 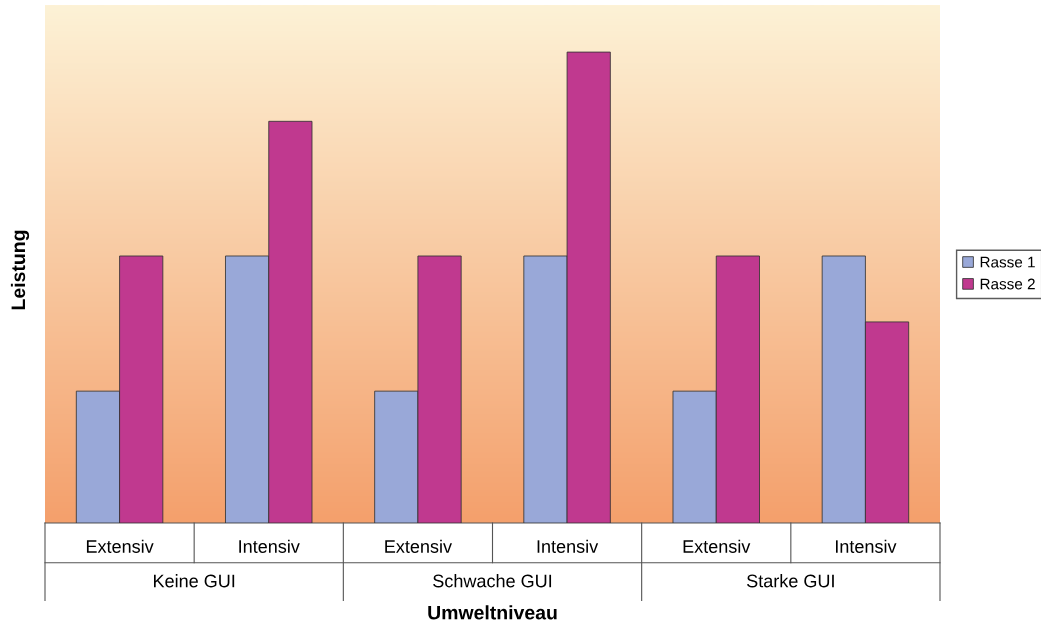 I want to click on legend-label: Rasse 1, so click(x=1007, y=262).